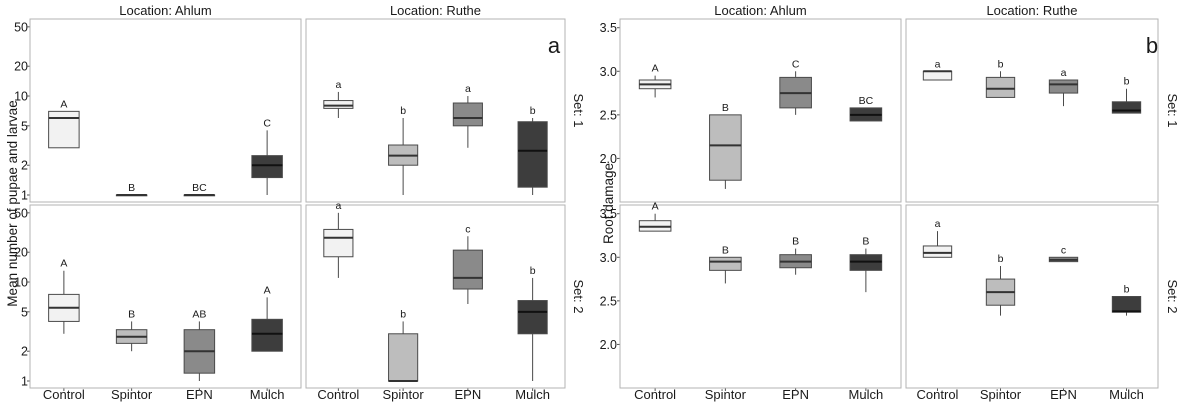 The height and width of the screenshot is (406, 1184). Describe the element at coordinates (24, 166) in the screenshot. I see `y-tick-label: 2` at that location.